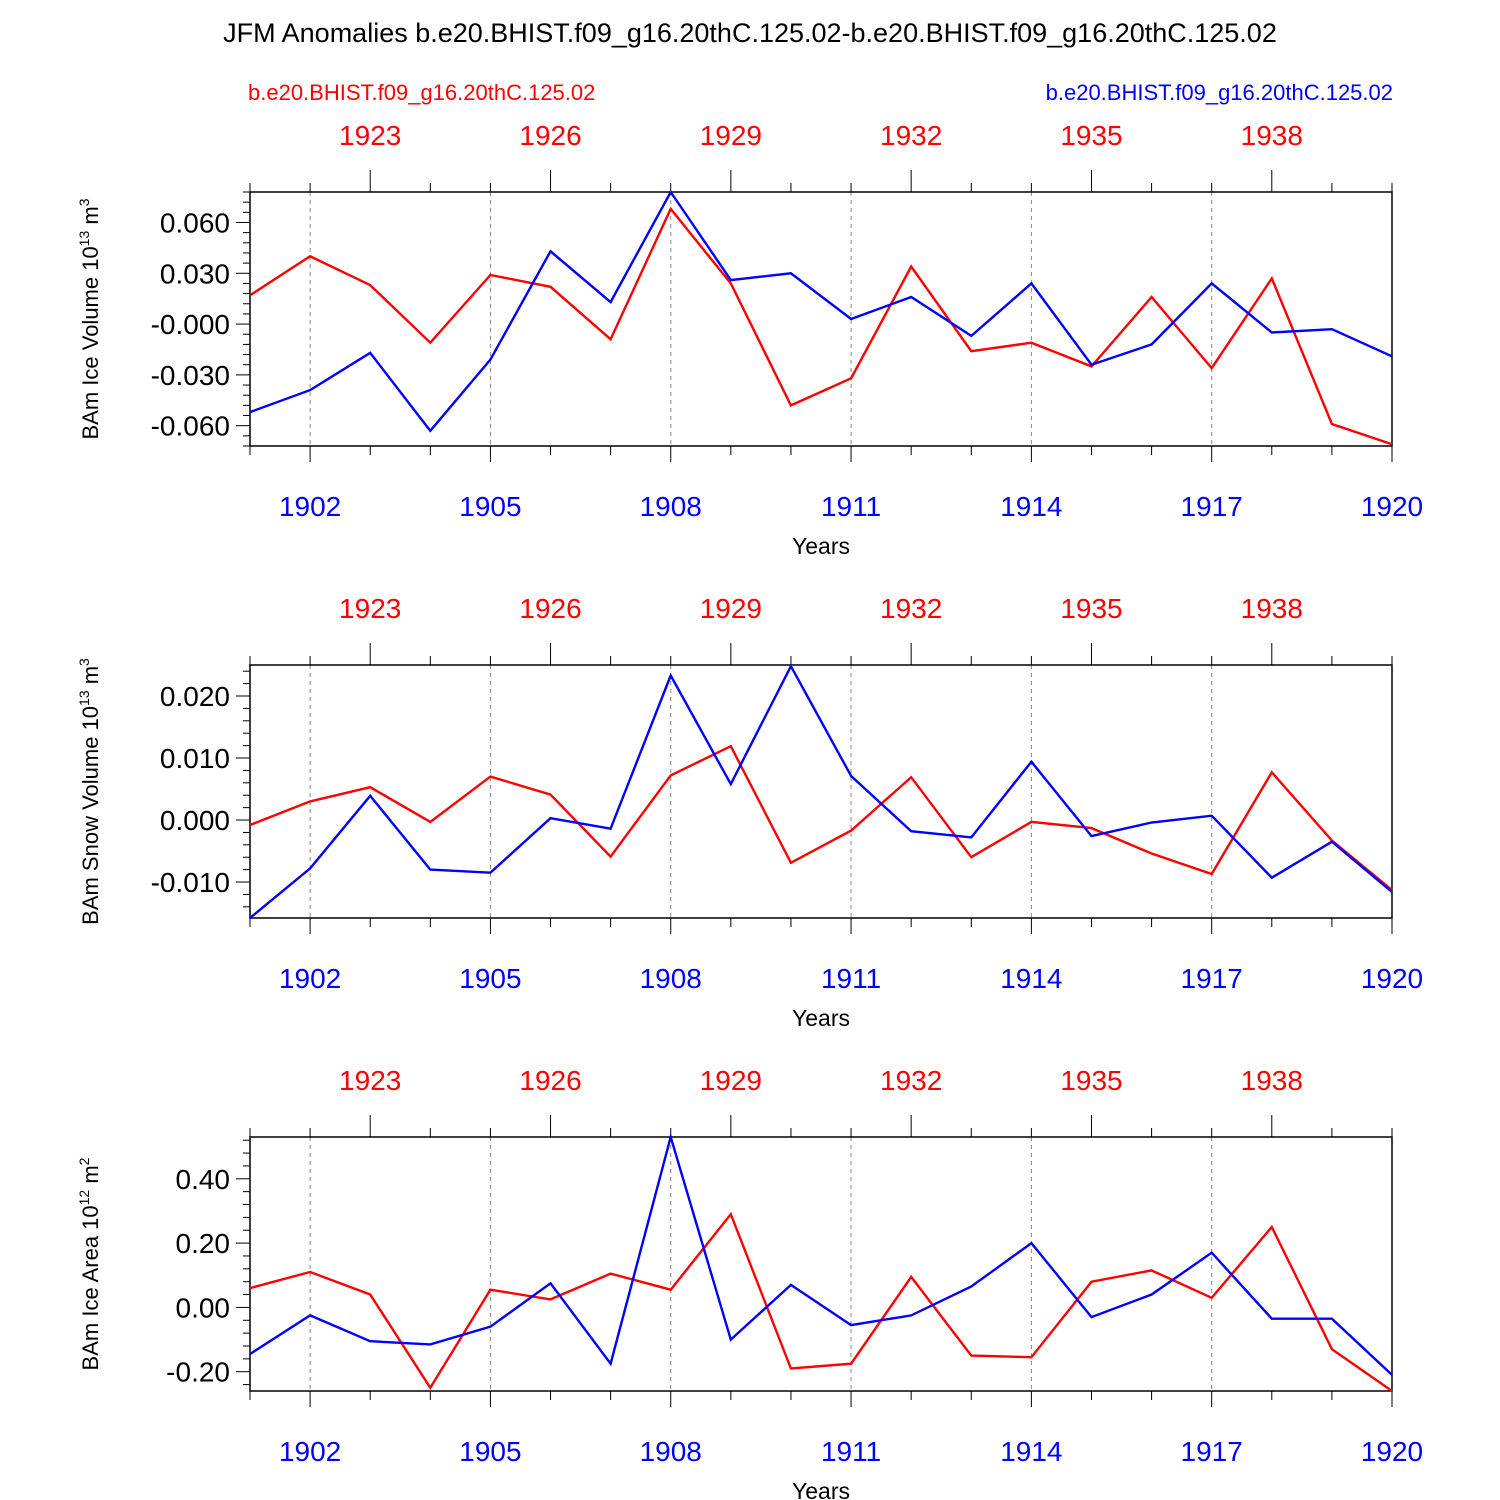 The width and height of the screenshot is (1500, 1500). I want to click on panel-1-xlabel: Years, so click(821, 546).